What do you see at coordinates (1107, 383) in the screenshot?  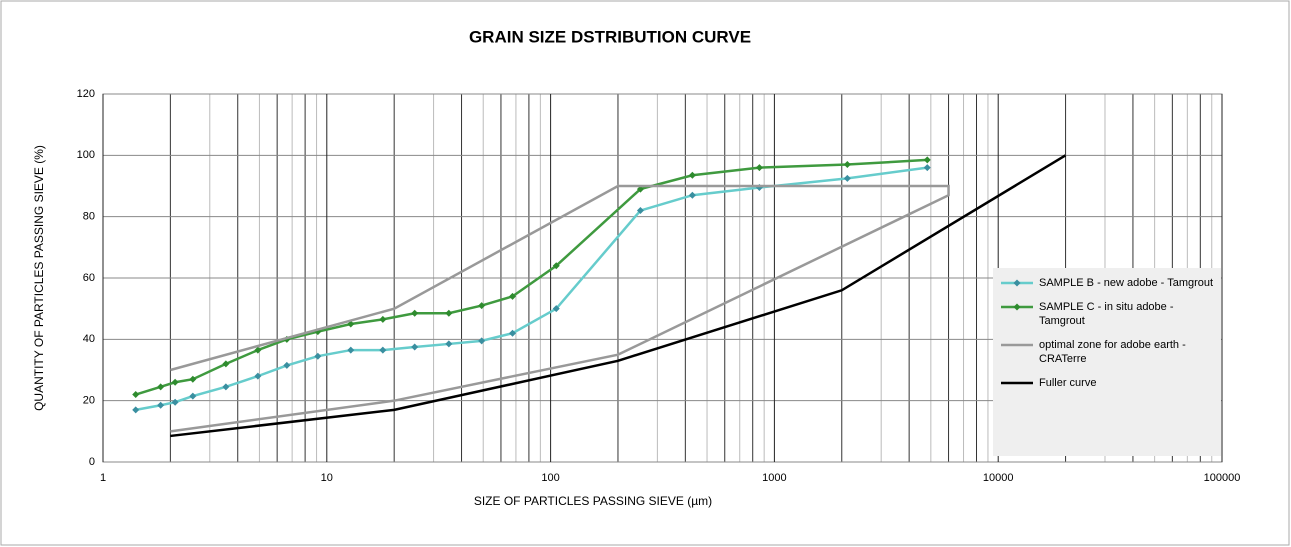 I see `legend-entry: Fuller curve` at bounding box center [1107, 383].